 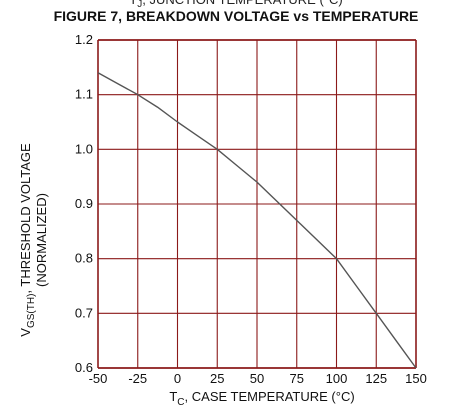 I want to click on x-tick-label: -25, so click(x=137, y=378).